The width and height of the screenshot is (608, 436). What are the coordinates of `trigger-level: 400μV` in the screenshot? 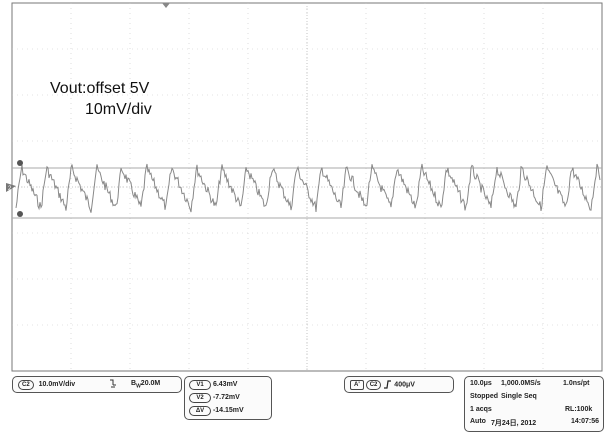 It's located at (404, 385).